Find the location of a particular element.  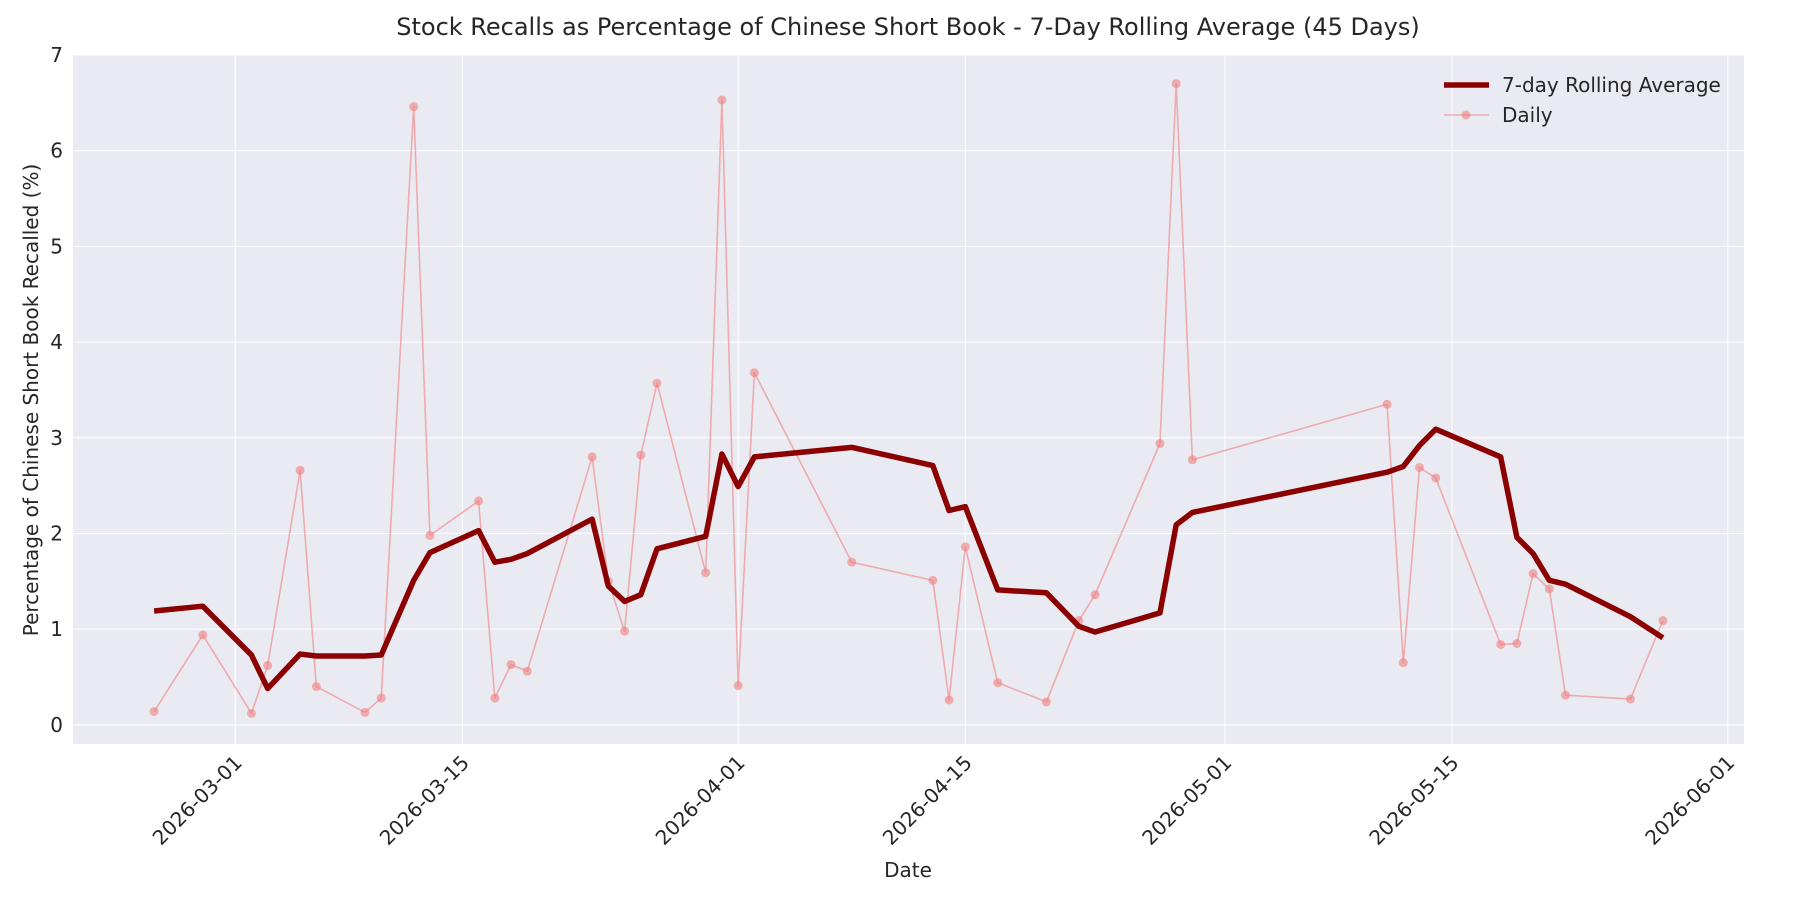

x-tick-label: 2026-04-15 is located at coordinates (927, 800).